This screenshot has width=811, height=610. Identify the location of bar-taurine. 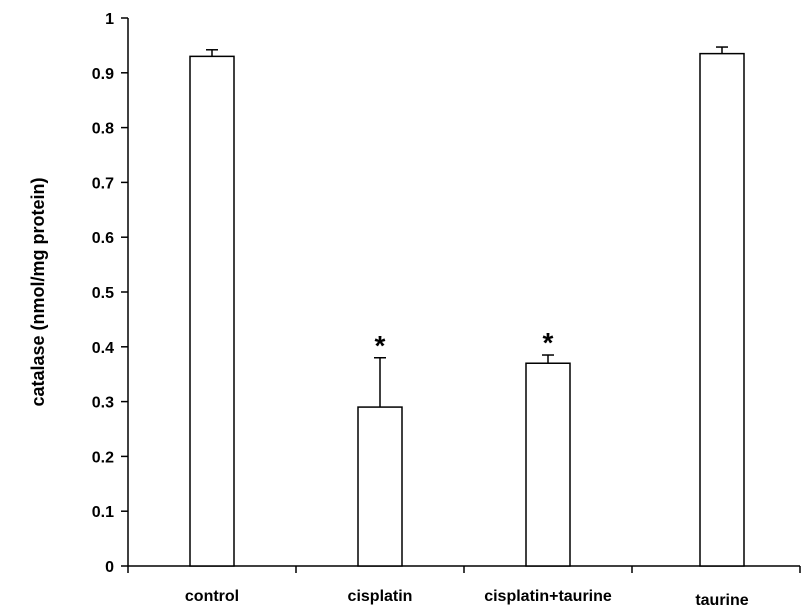
(722, 309).